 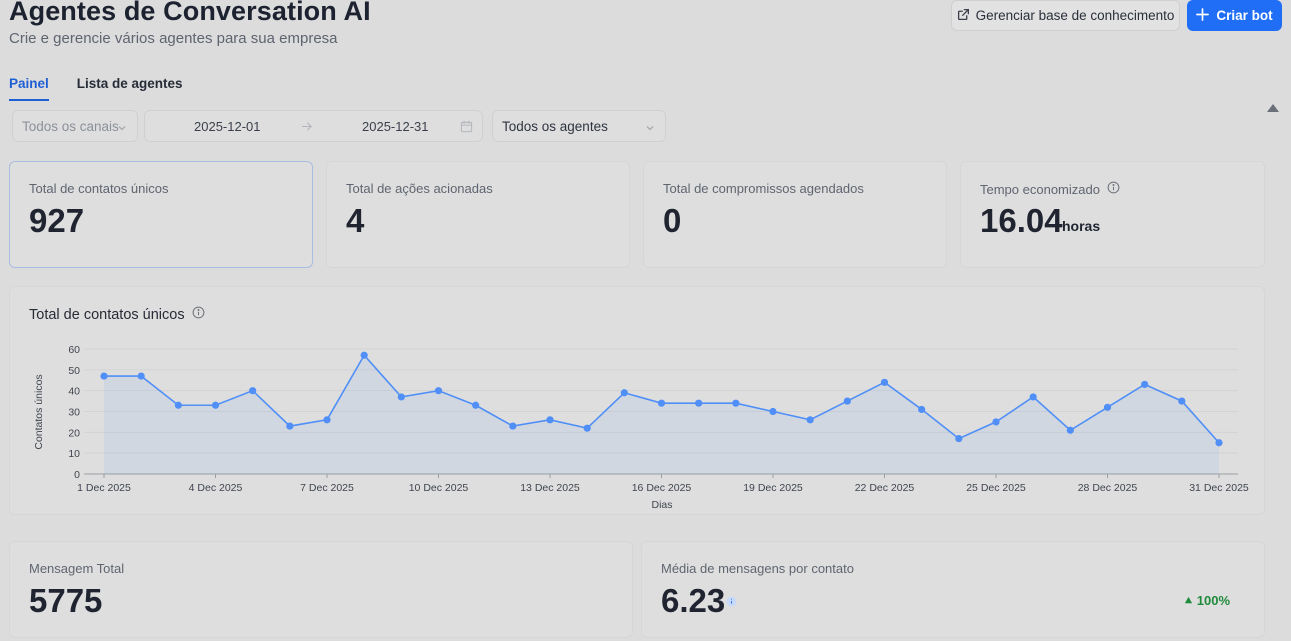 What do you see at coordinates (29, 85) in the screenshot?
I see `tab-painel: Painel` at bounding box center [29, 85].